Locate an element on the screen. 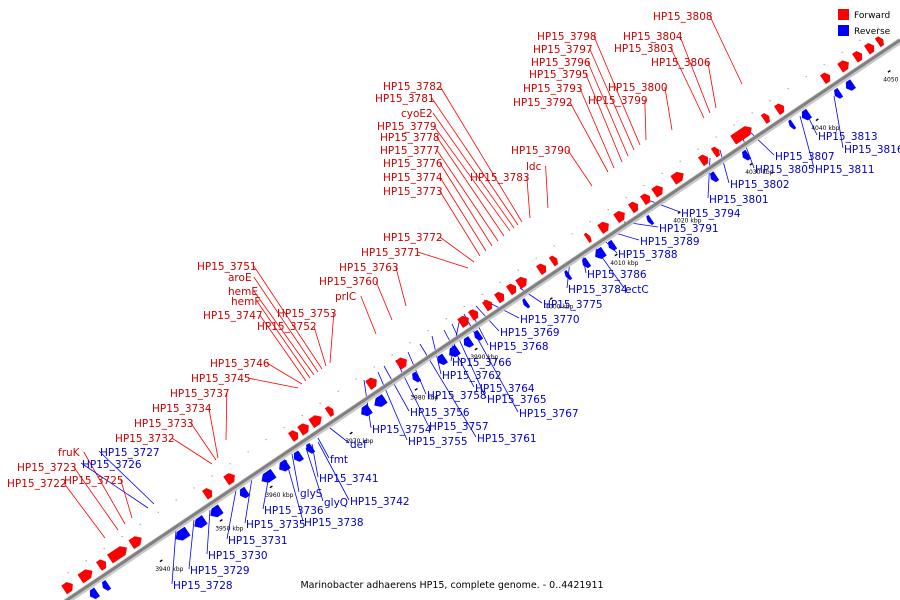  forward-gene-label: aroE is located at coordinates (240, 278).